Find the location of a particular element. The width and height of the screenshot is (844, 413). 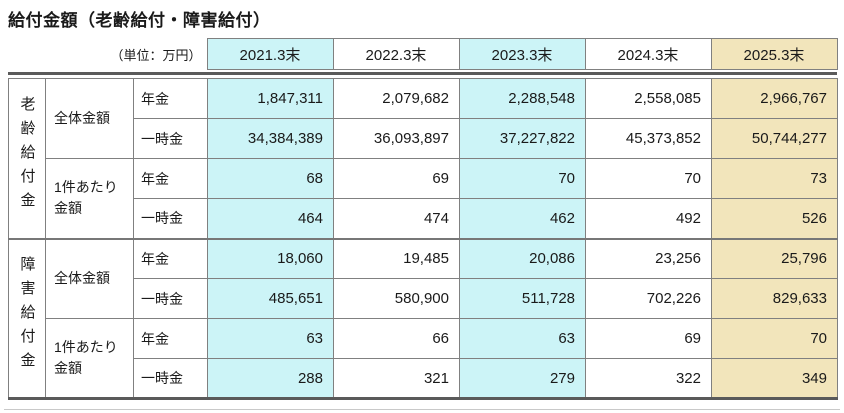

value-cell: 279 is located at coordinates (522, 378).